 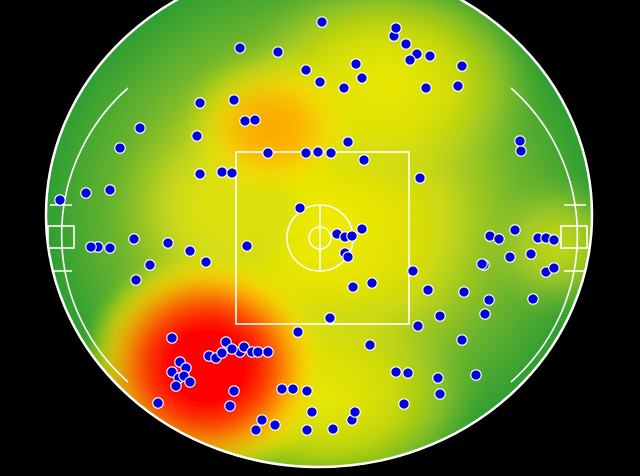 I want to click on heat-right-edge-warm, so click(x=537, y=246).